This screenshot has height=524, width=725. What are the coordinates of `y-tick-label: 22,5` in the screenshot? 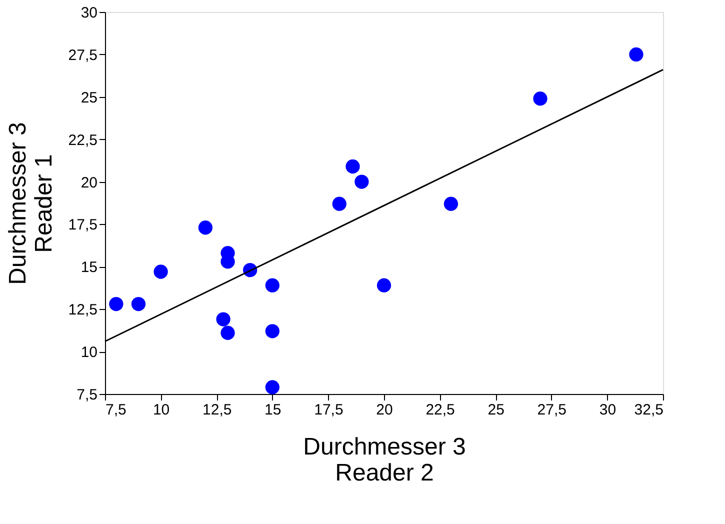 It's located at (83, 140).